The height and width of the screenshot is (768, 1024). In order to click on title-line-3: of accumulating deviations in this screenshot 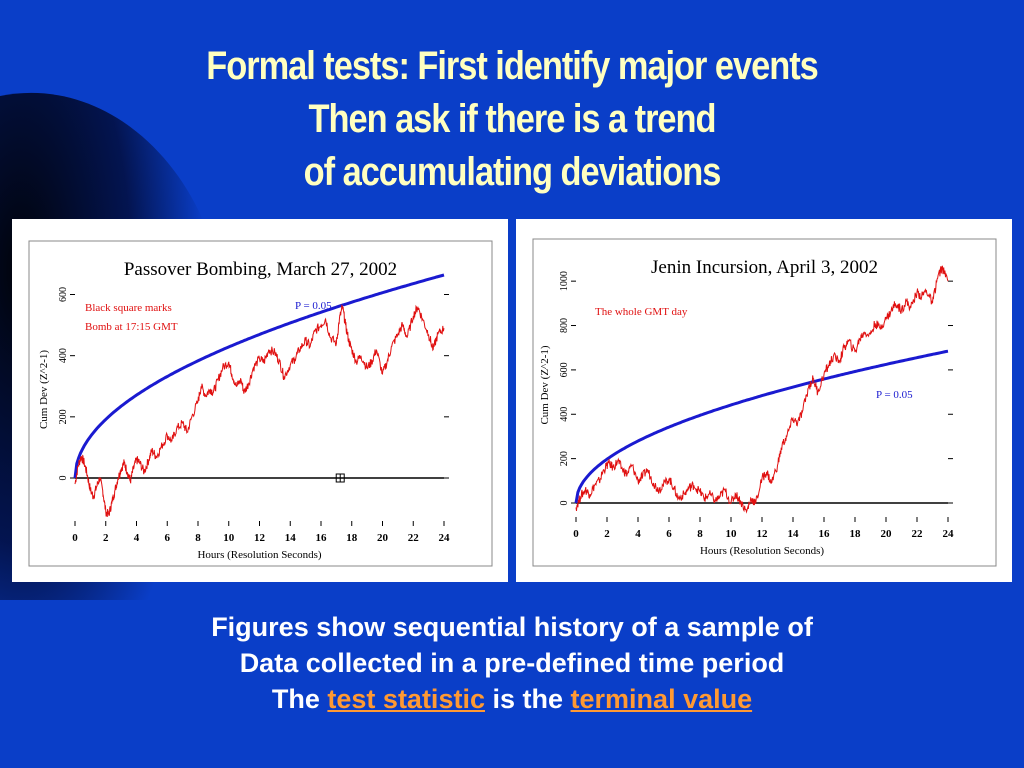, I will do `click(512, 172)`.